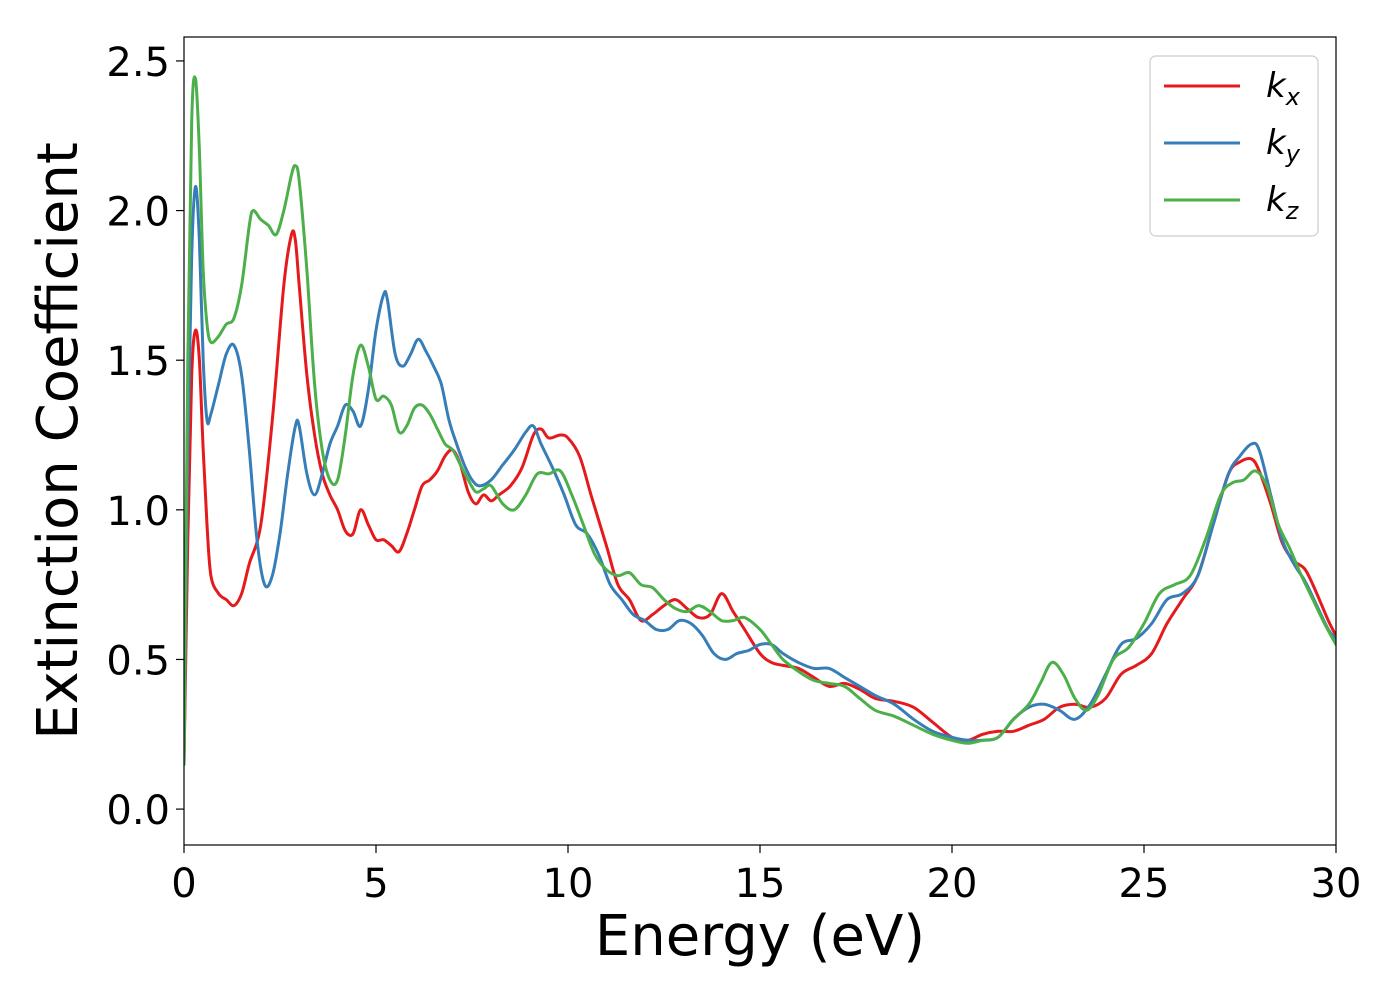 The height and width of the screenshot is (1000, 1400). What do you see at coordinates (1292, 211) in the screenshot?
I see `legend-subscript: z` at bounding box center [1292, 211].